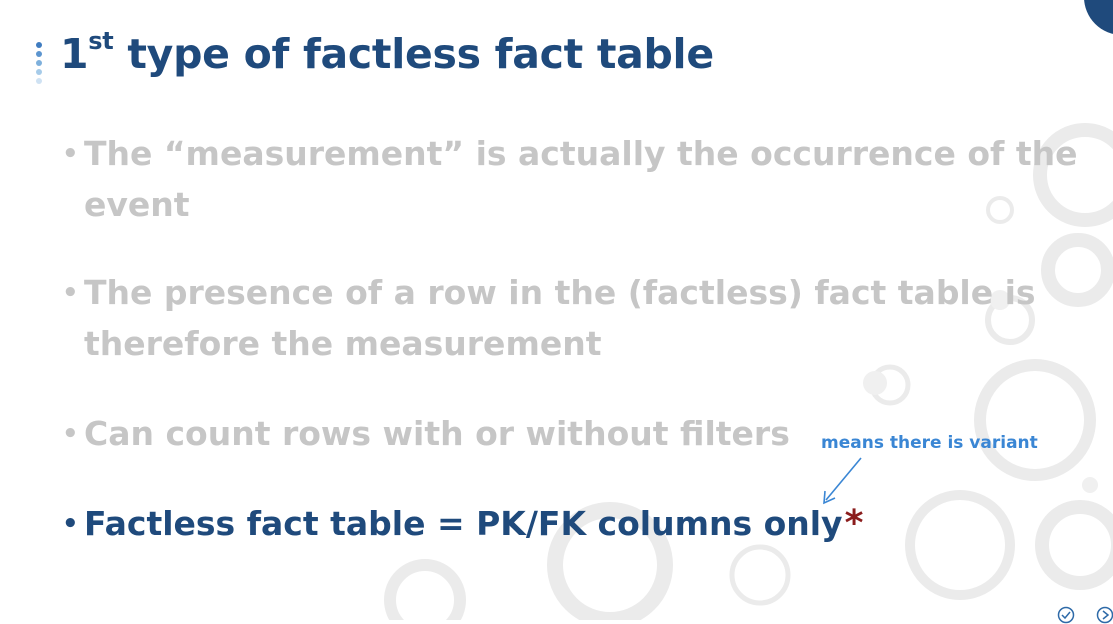 Image resolution: width=1113 pixels, height=624 pixels. What do you see at coordinates (101, 41) in the screenshot?
I see `title-superscript: st` at bounding box center [101, 41].